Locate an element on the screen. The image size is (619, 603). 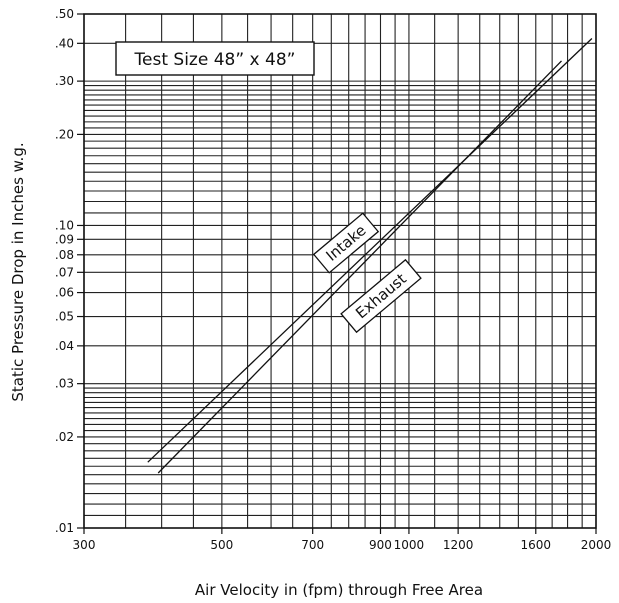
x-tick-label: 500 is located at coordinates (221, 545).